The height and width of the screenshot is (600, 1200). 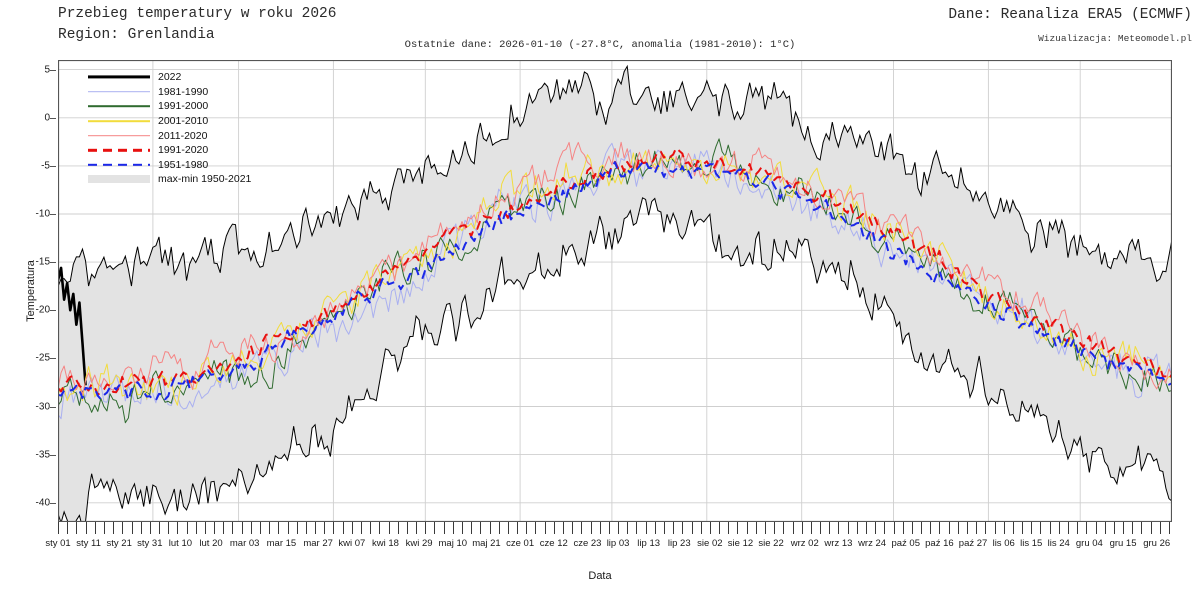 I want to click on x-tick-label: gru 04, so click(x=1089, y=543).